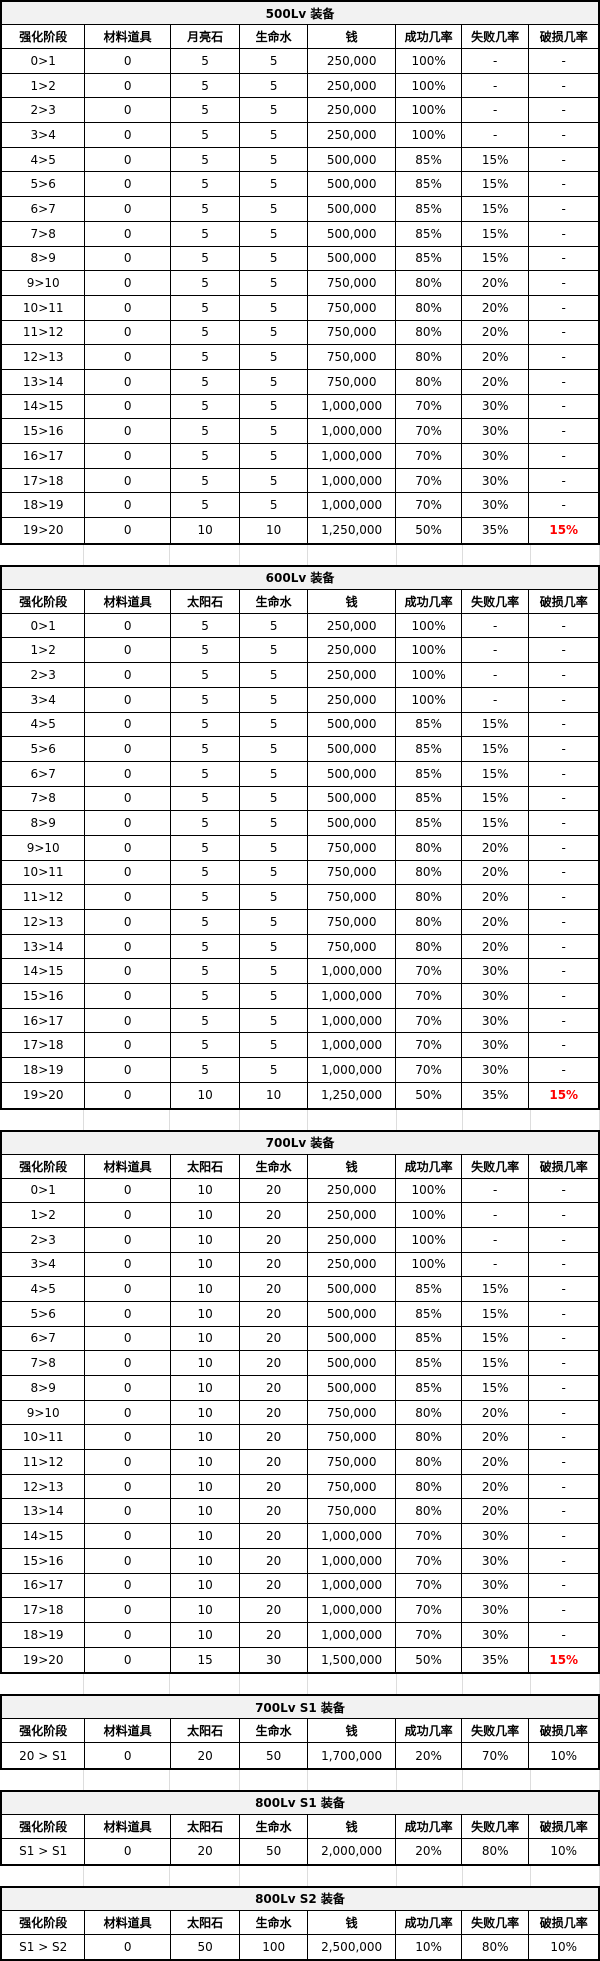  What do you see at coordinates (495, 37) in the screenshot?
I see `header-cell: 失败几率` at bounding box center [495, 37].